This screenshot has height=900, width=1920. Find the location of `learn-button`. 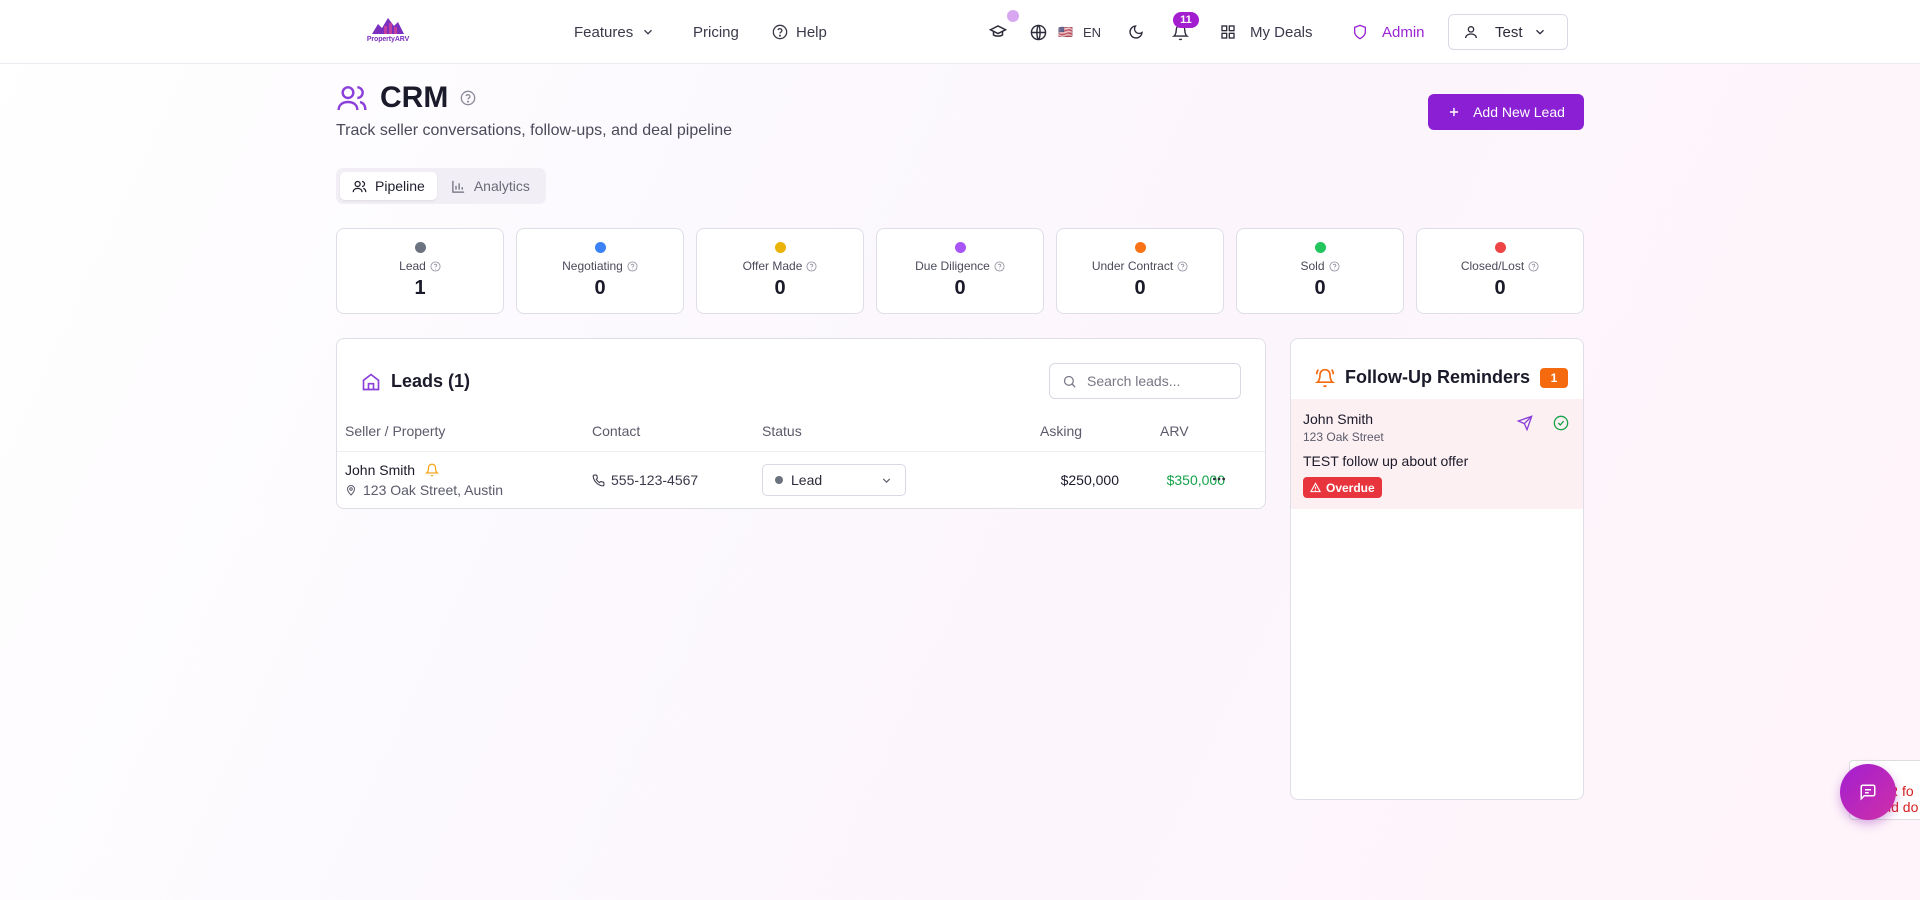

learn-button is located at coordinates (998, 32).